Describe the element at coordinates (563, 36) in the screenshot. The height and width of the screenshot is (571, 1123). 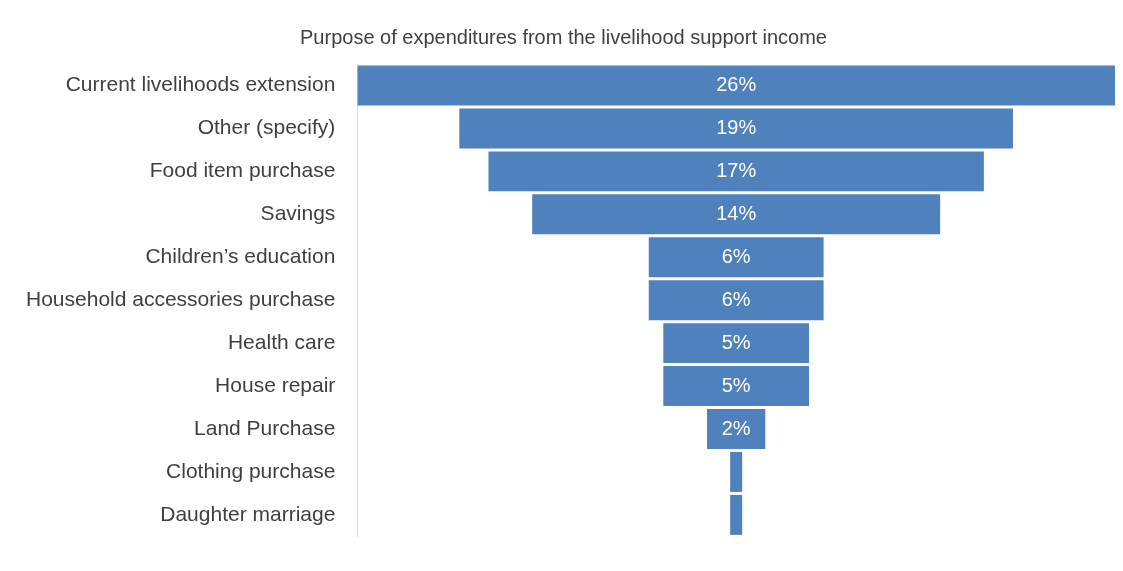
I see `text: Purpose of expenditures from the livelihood support income` at that location.